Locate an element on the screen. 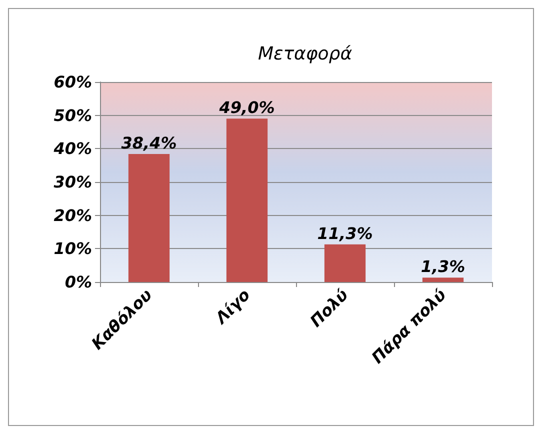 This screenshot has height=431, width=544. y-tick-label: 40% is located at coordinates (72, 148).